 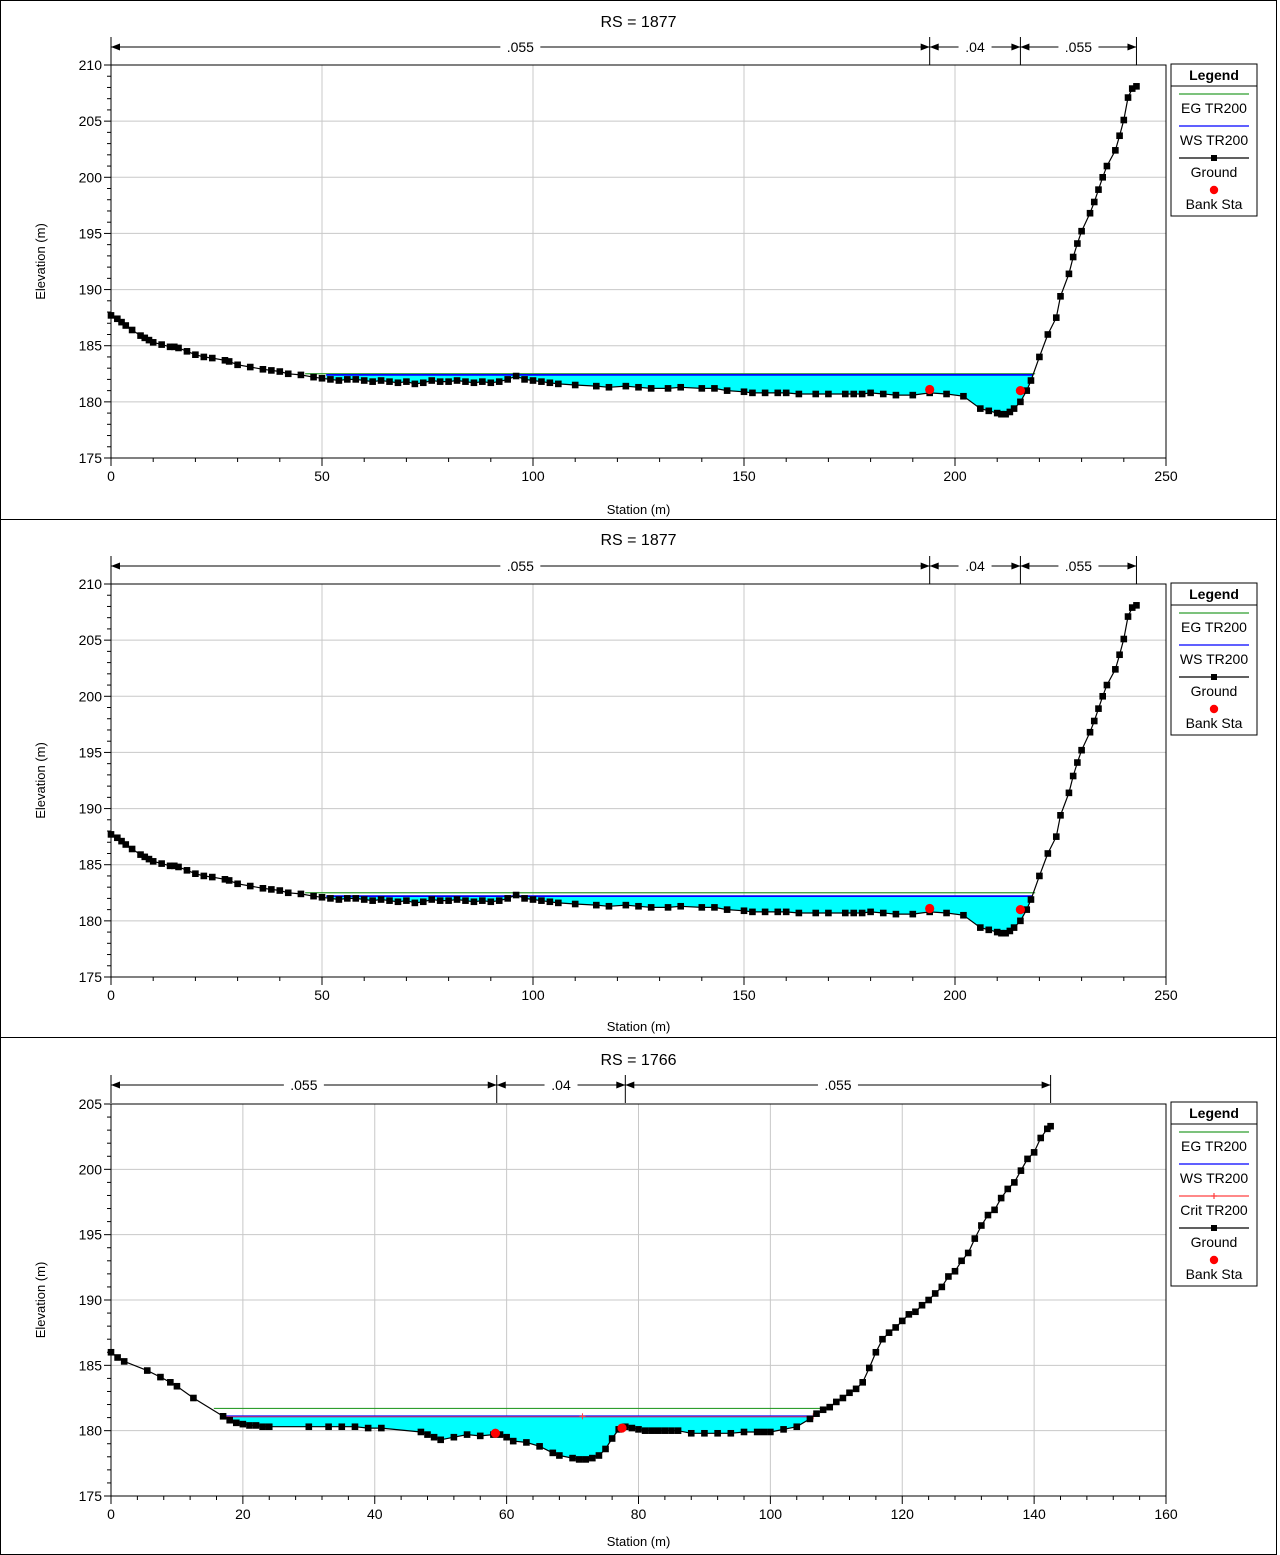 What do you see at coordinates (975, 566) in the screenshot?
I see `mannings-n-label: .04` at bounding box center [975, 566].